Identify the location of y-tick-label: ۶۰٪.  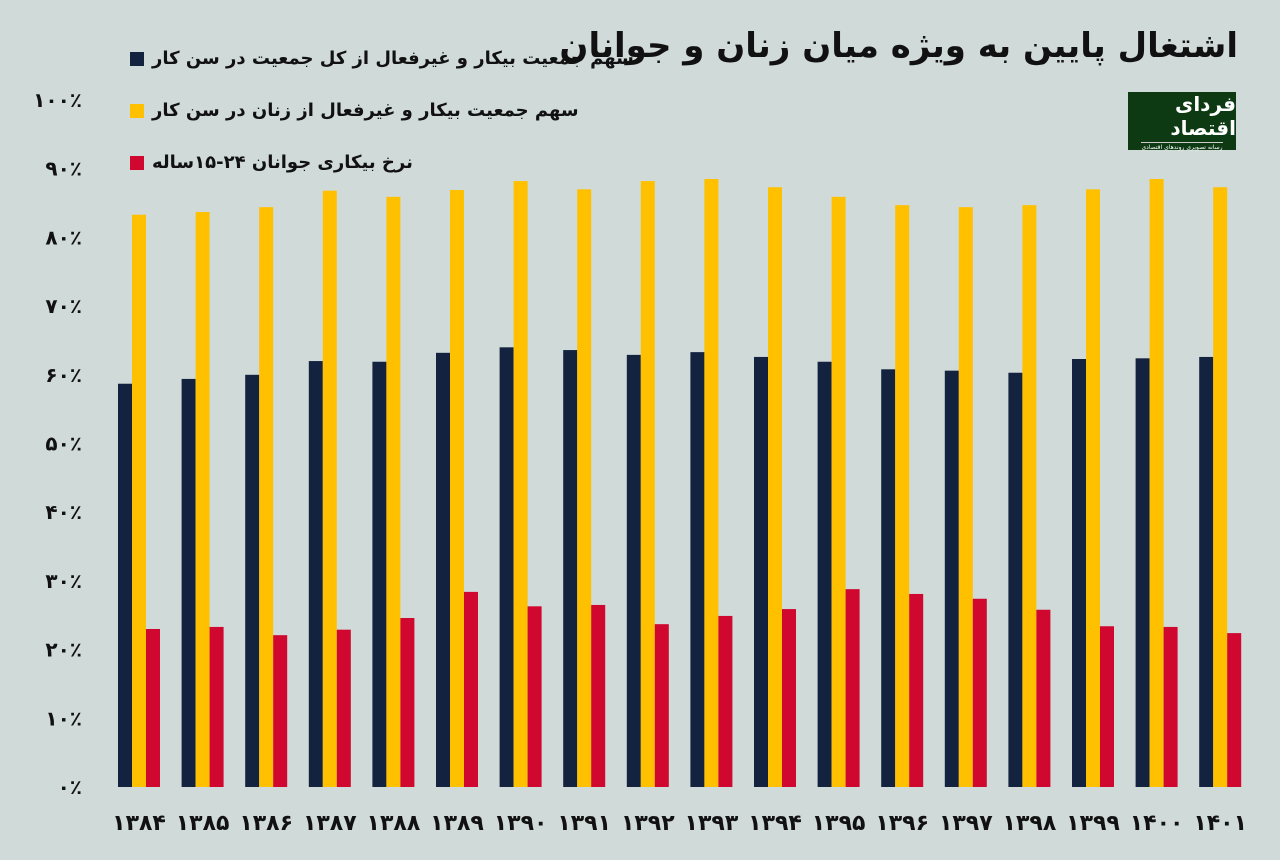
(63, 375).